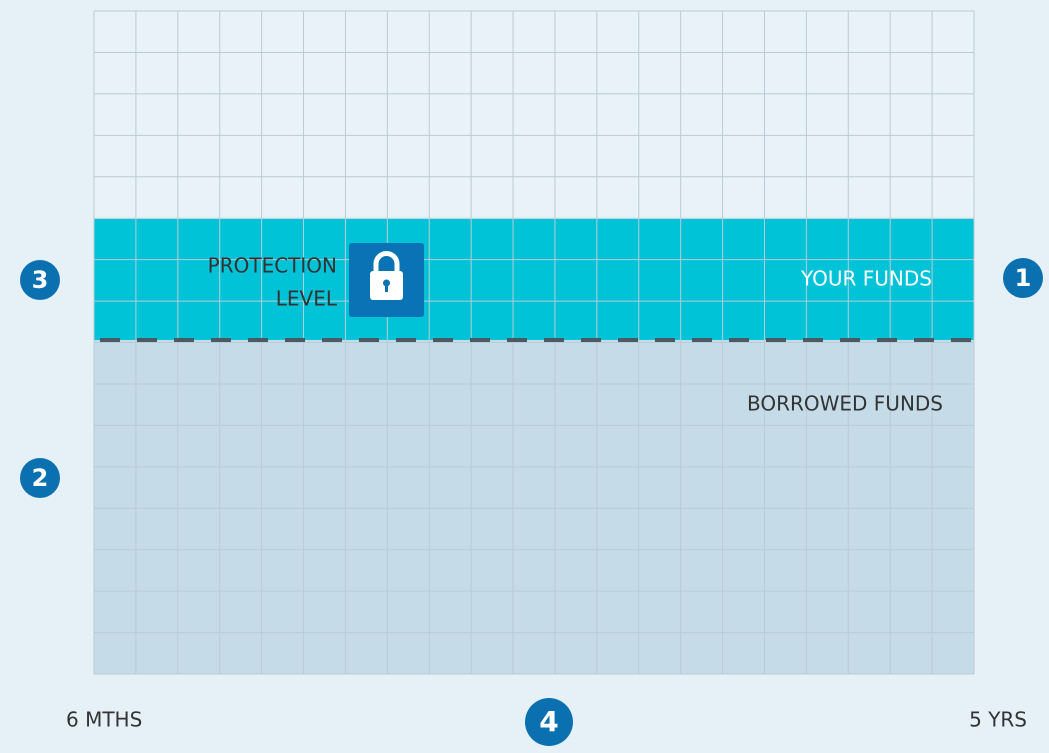  What do you see at coordinates (866, 279) in the screenshot?
I see `your-funds-label: YOUR FUNDS` at bounding box center [866, 279].